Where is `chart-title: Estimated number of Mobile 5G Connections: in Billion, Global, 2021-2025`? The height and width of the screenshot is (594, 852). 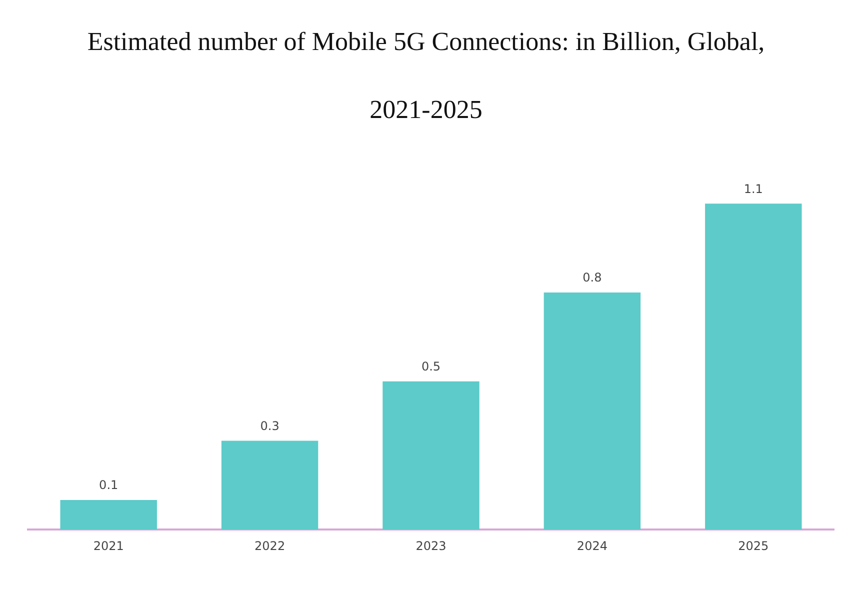
chart-title: Estimated number of Mobile 5G Connections: in Billion, Global, 2021-2025 is located at coordinates (426, 75).